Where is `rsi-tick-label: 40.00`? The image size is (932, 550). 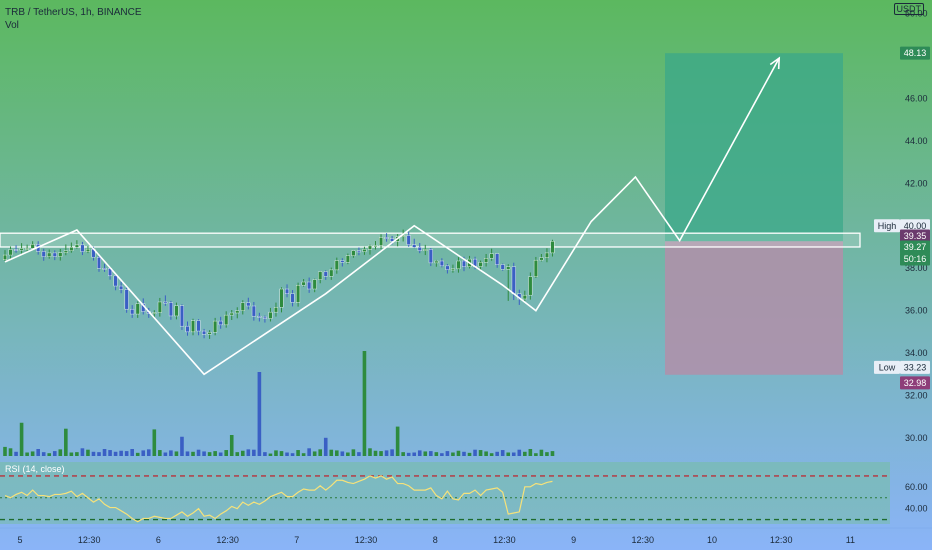
rsi-tick-label: 40.00 is located at coordinates (916, 509).